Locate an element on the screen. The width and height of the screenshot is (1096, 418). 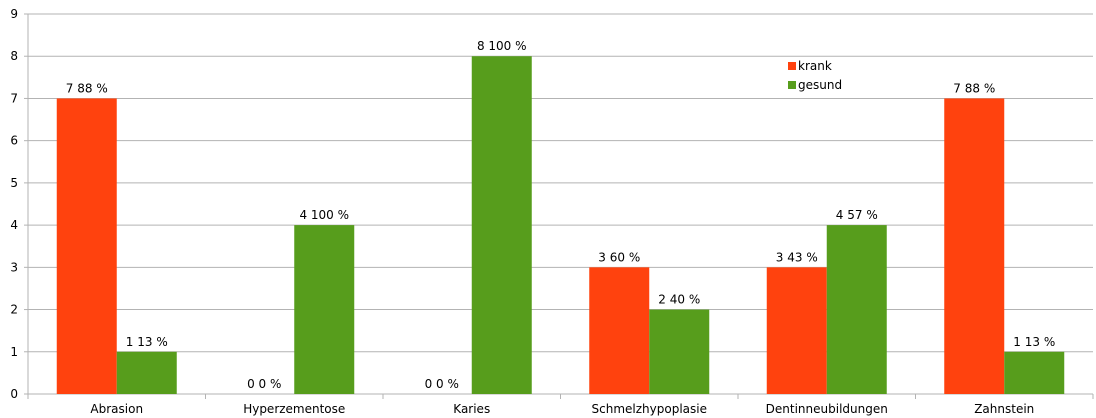
y-tick-label: 9 is located at coordinates (14, 14).